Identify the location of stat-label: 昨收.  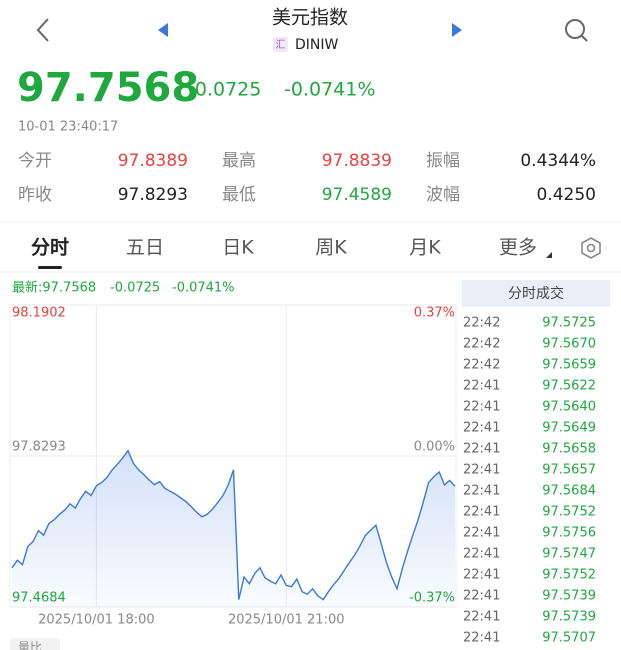
(35, 195).